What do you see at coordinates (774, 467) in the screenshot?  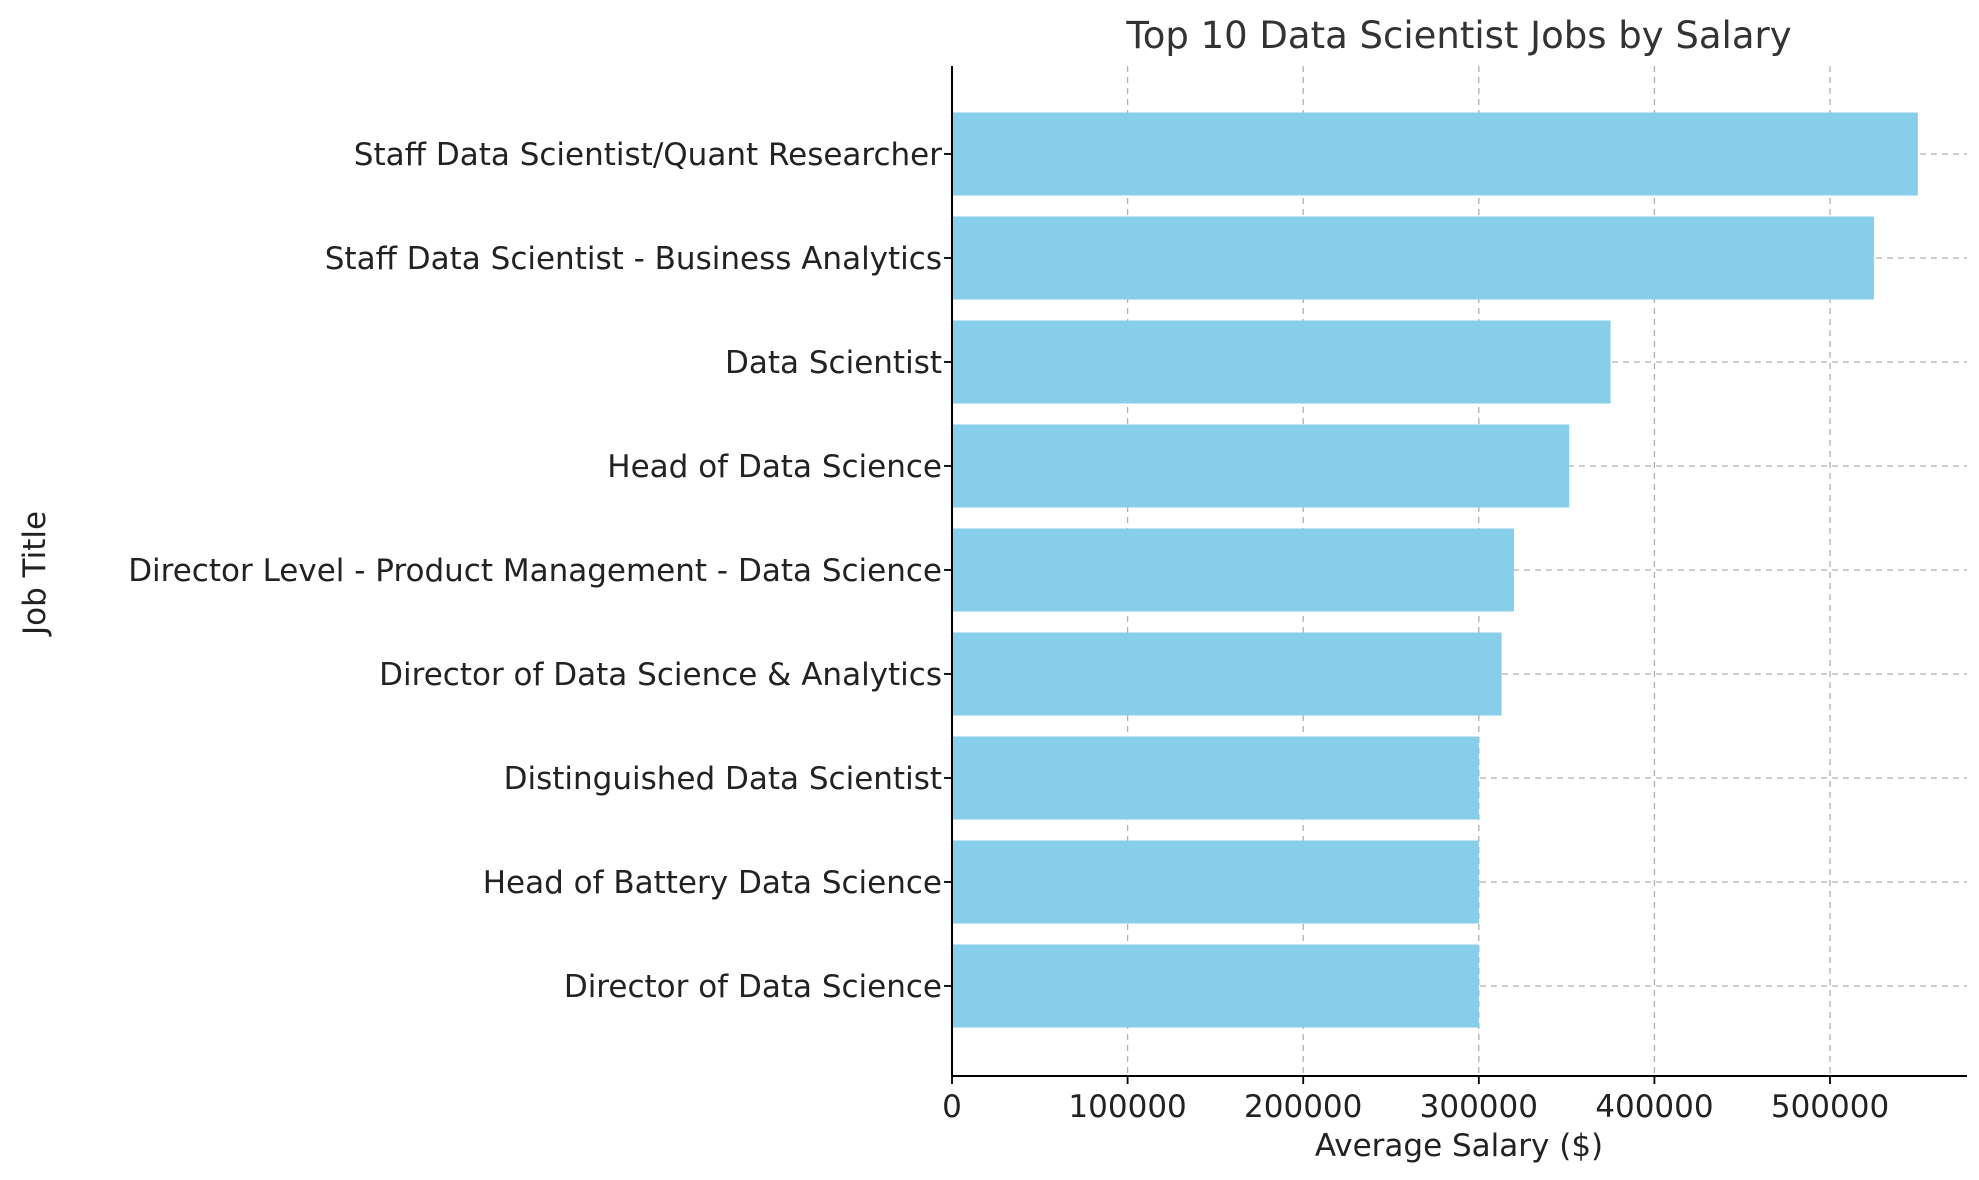 I see `category-label: Head of Data Science` at bounding box center [774, 467].